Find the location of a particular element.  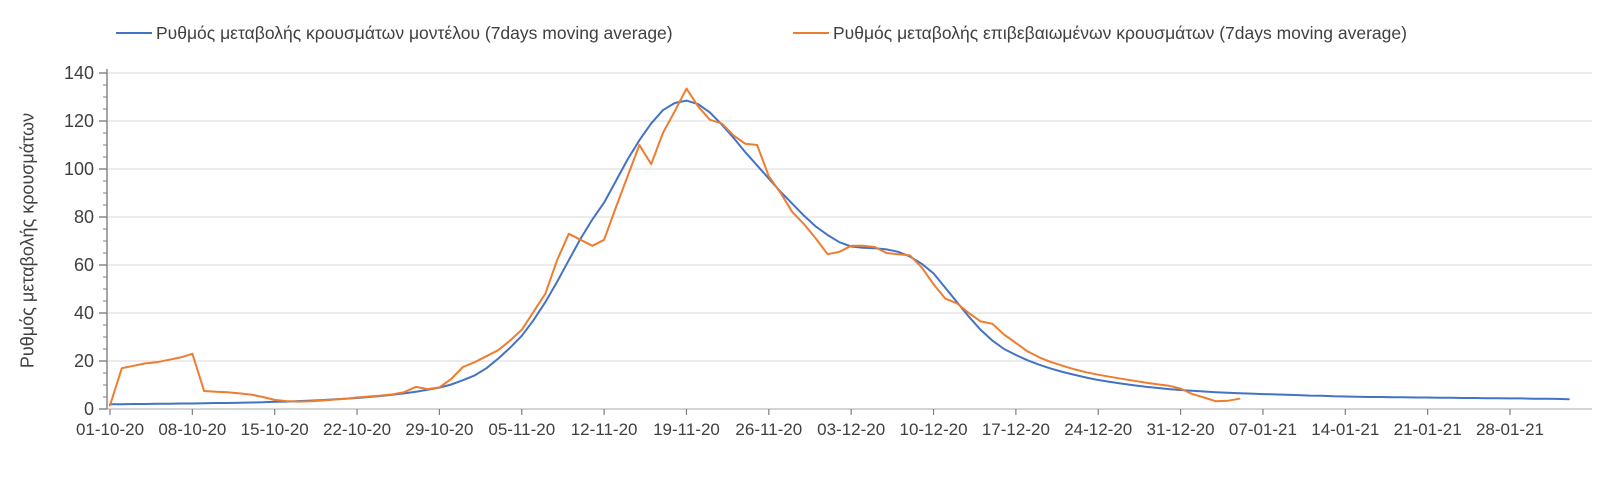

x-tick-label: 22-10-20 is located at coordinates (357, 429).